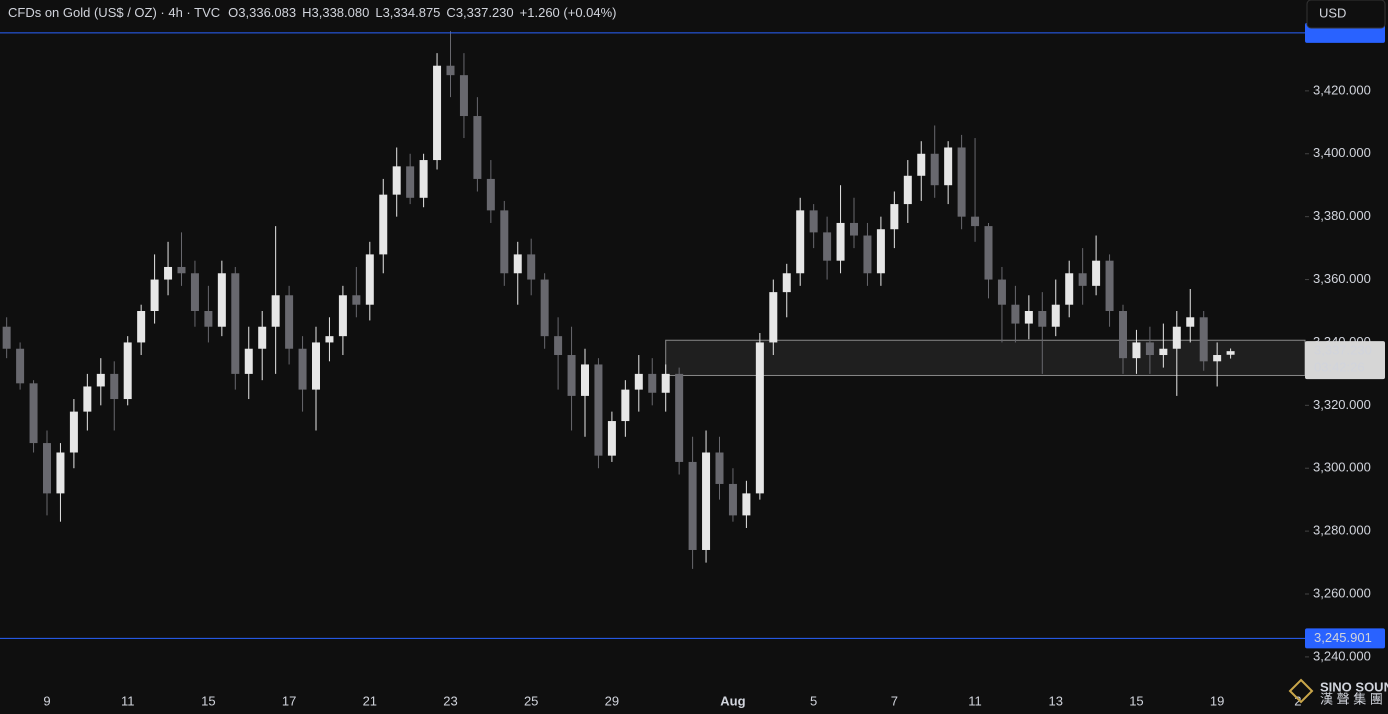  What do you see at coordinates (894, 700) in the screenshot?
I see `x-tick-label: 7` at bounding box center [894, 700].